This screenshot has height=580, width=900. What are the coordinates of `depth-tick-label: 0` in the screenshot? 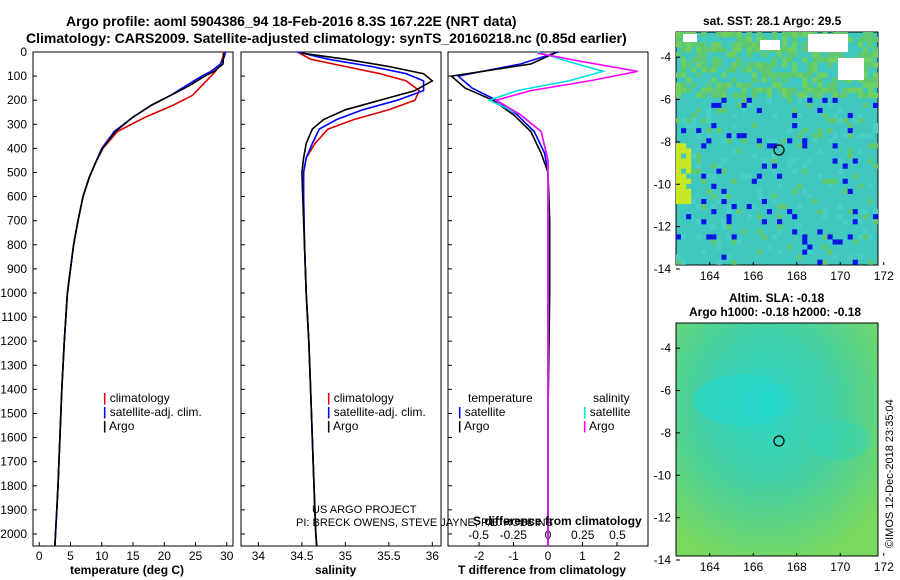 It's located at (23, 52).